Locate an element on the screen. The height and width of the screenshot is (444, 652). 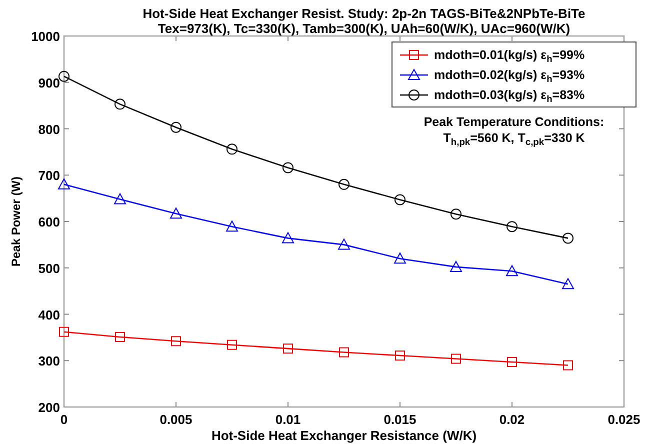
y-tick-label: 700 is located at coordinates (49, 176).